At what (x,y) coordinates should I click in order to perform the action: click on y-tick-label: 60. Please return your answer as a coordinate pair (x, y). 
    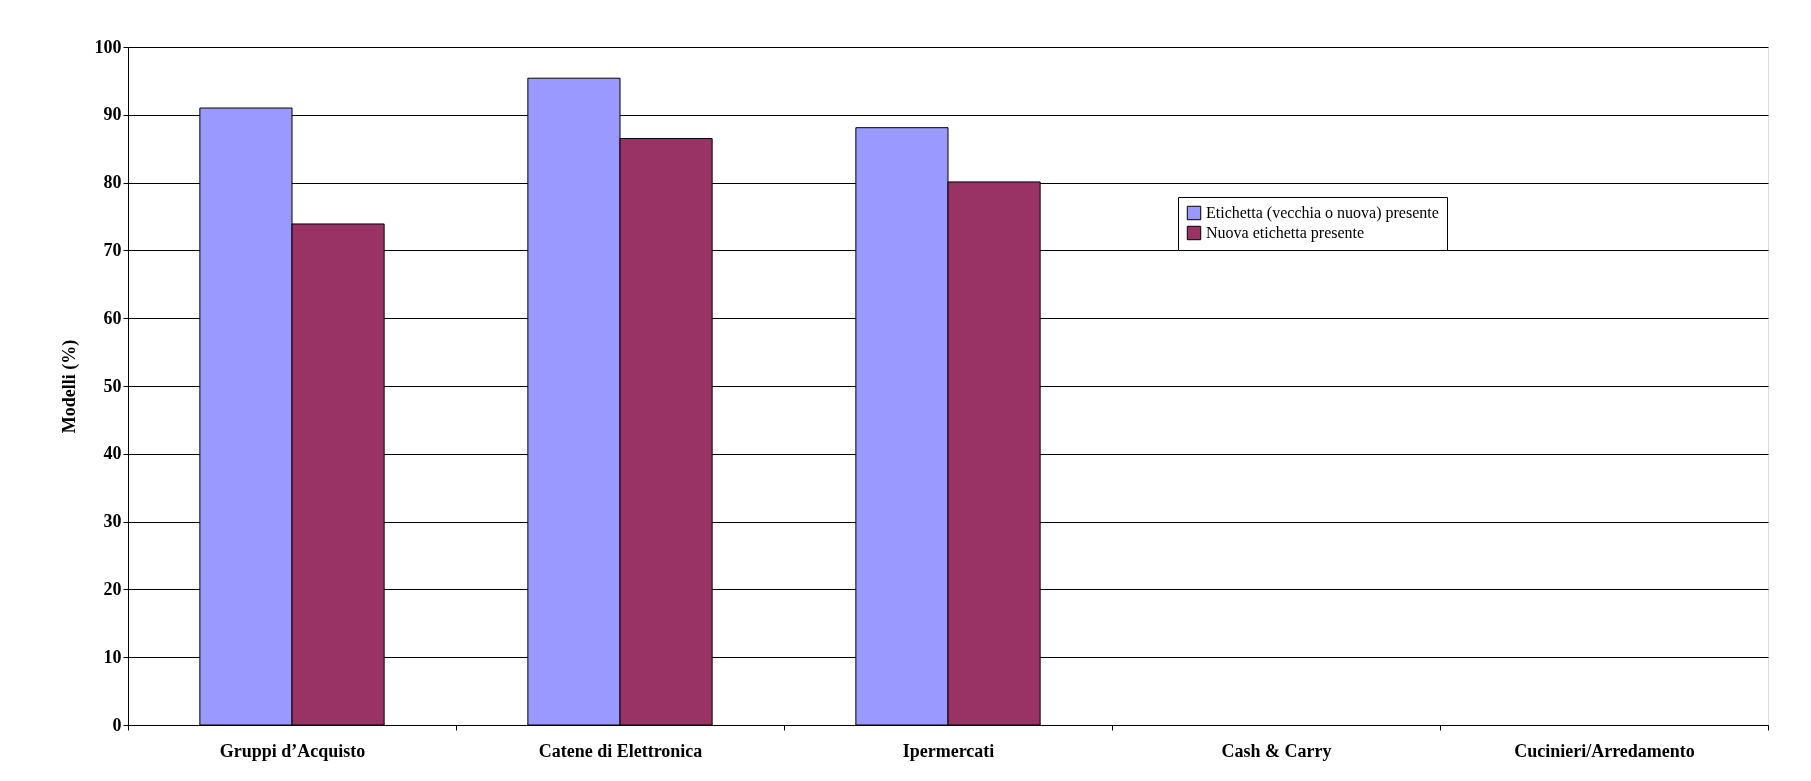
    Looking at the image, I should click on (112, 317).